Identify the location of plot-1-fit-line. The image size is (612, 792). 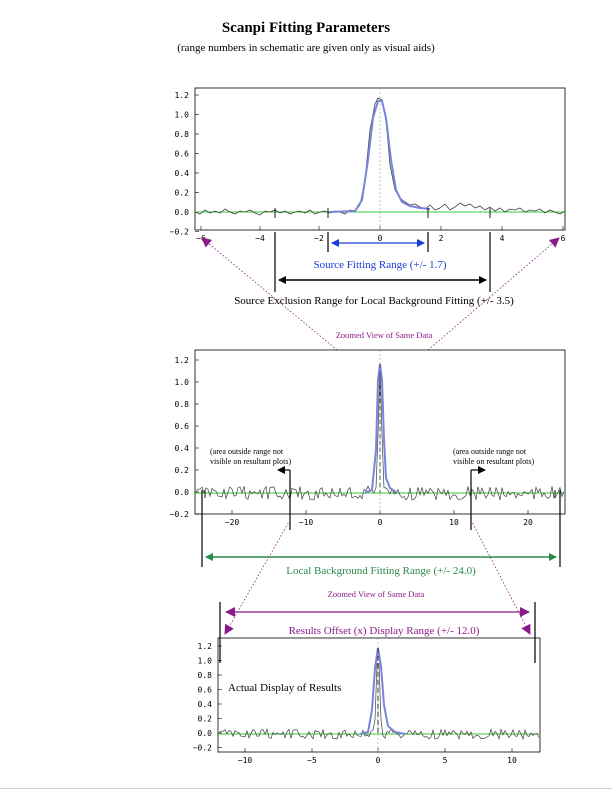
(380, 156).